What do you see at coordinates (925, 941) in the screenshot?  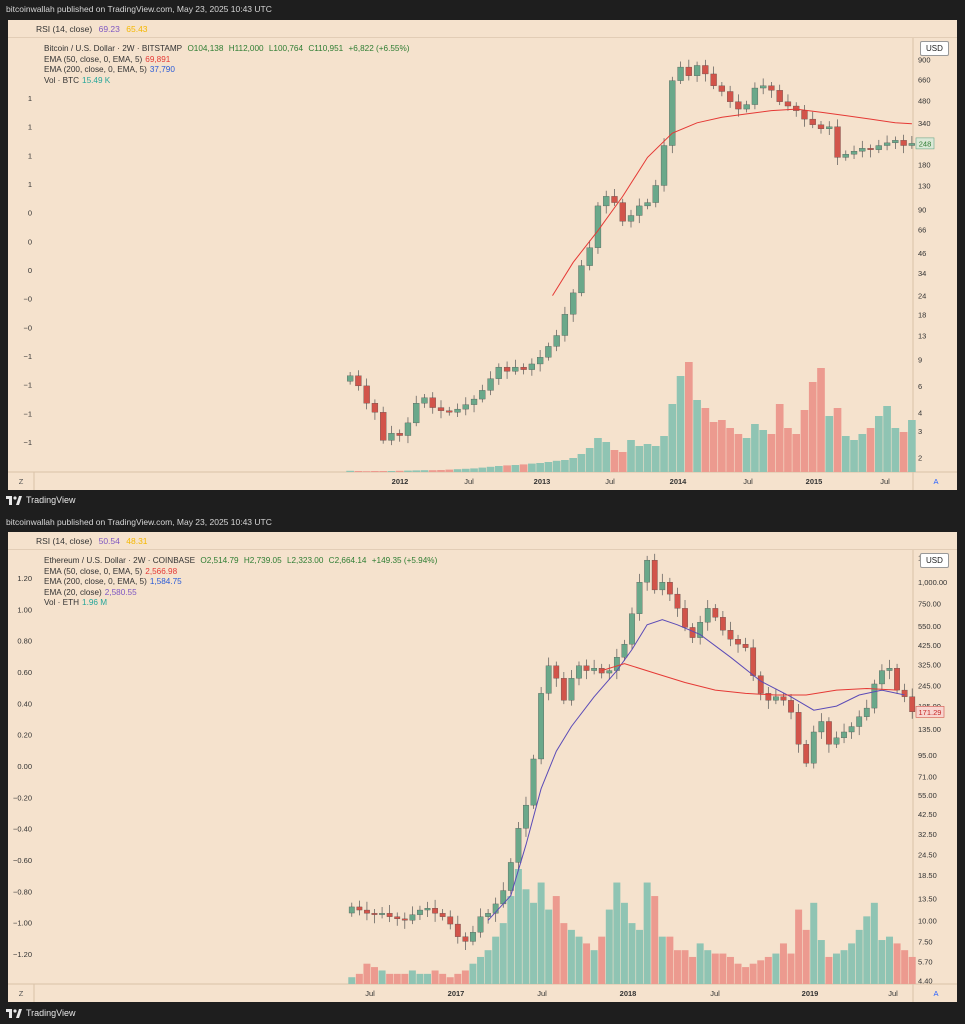 I see `price-tick-label: 7.50` at bounding box center [925, 941].